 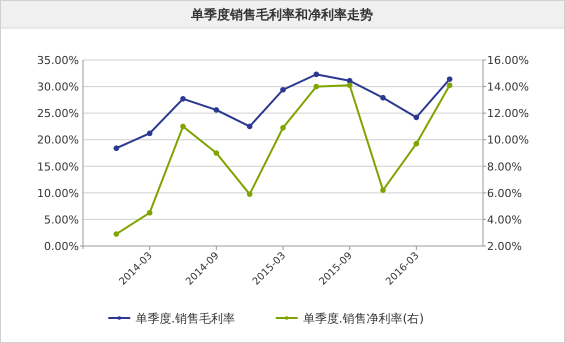 What do you see at coordinates (58, 193) in the screenshot?
I see `y-tick-label: 10.00%` at bounding box center [58, 193].